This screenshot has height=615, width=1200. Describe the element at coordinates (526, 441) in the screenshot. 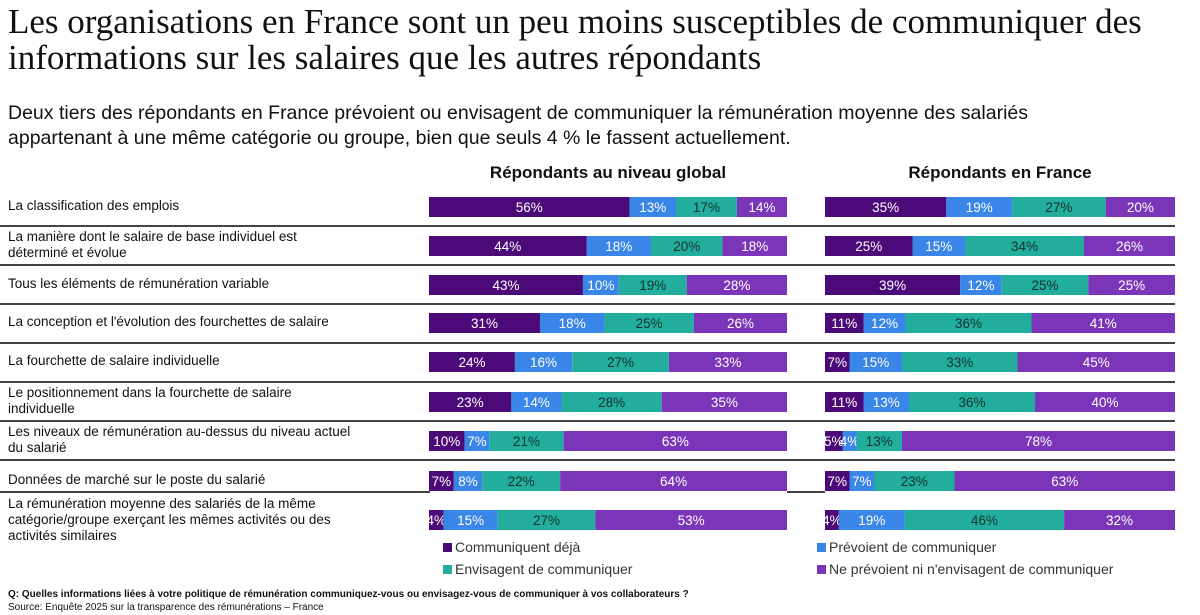

I see `data-label: 21%` at that location.